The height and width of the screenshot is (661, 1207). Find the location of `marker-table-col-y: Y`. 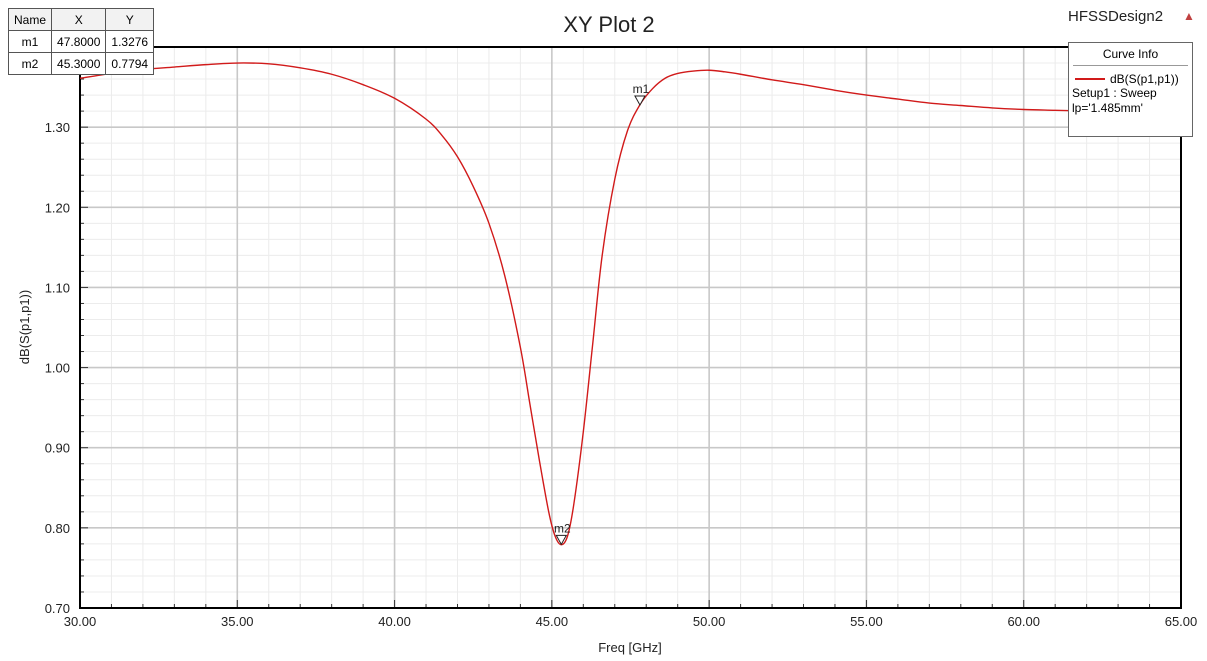

marker-table-col-y: Y is located at coordinates (130, 19).